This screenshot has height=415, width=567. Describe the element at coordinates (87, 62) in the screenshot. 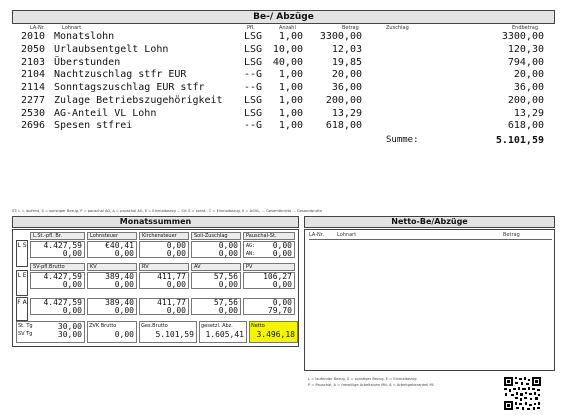

I see `lohnart-name: Überstunden` at that location.